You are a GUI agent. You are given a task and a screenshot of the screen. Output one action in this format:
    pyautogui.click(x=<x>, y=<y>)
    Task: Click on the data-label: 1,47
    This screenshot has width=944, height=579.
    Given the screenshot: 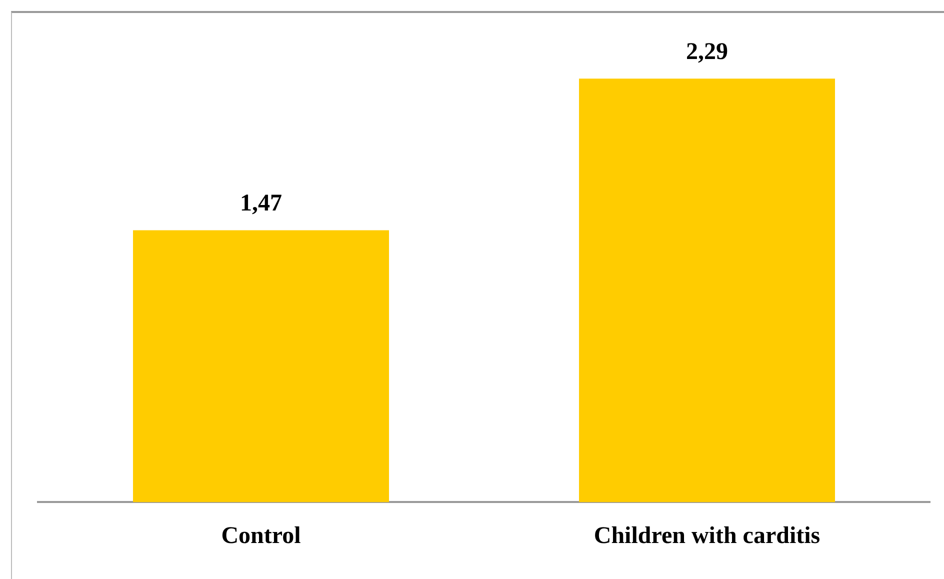 What is the action you would take?
    pyautogui.click(x=261, y=203)
    